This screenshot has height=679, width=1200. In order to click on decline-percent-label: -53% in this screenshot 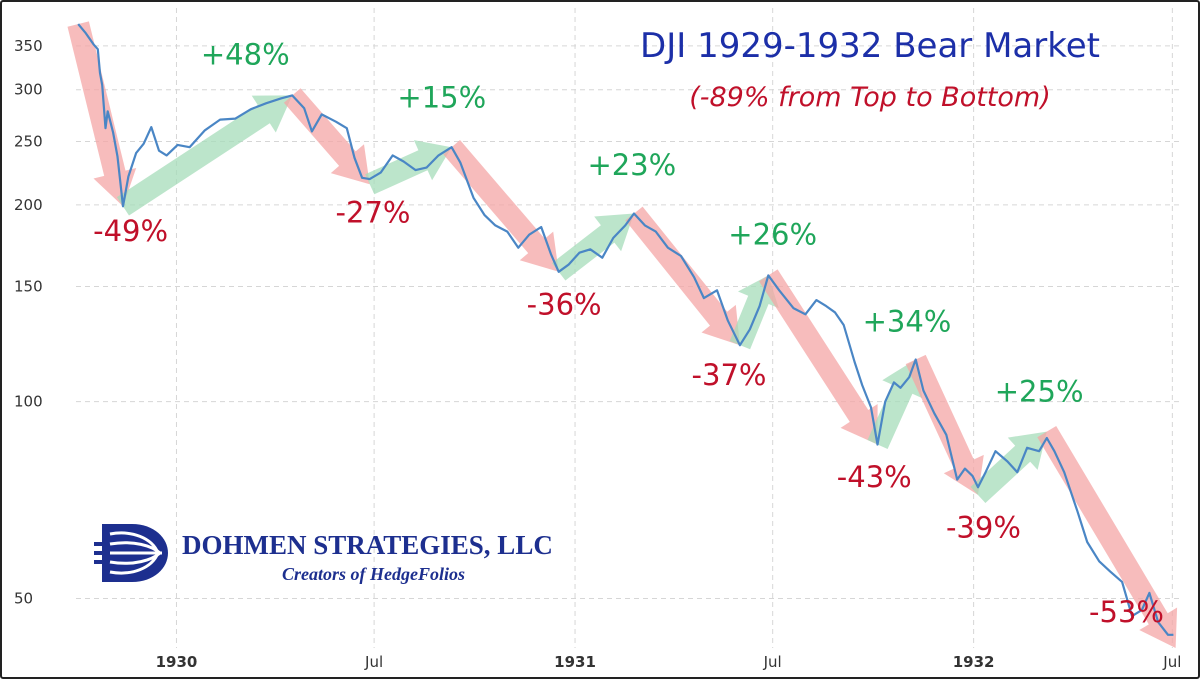, I will do `click(1126, 612)`.